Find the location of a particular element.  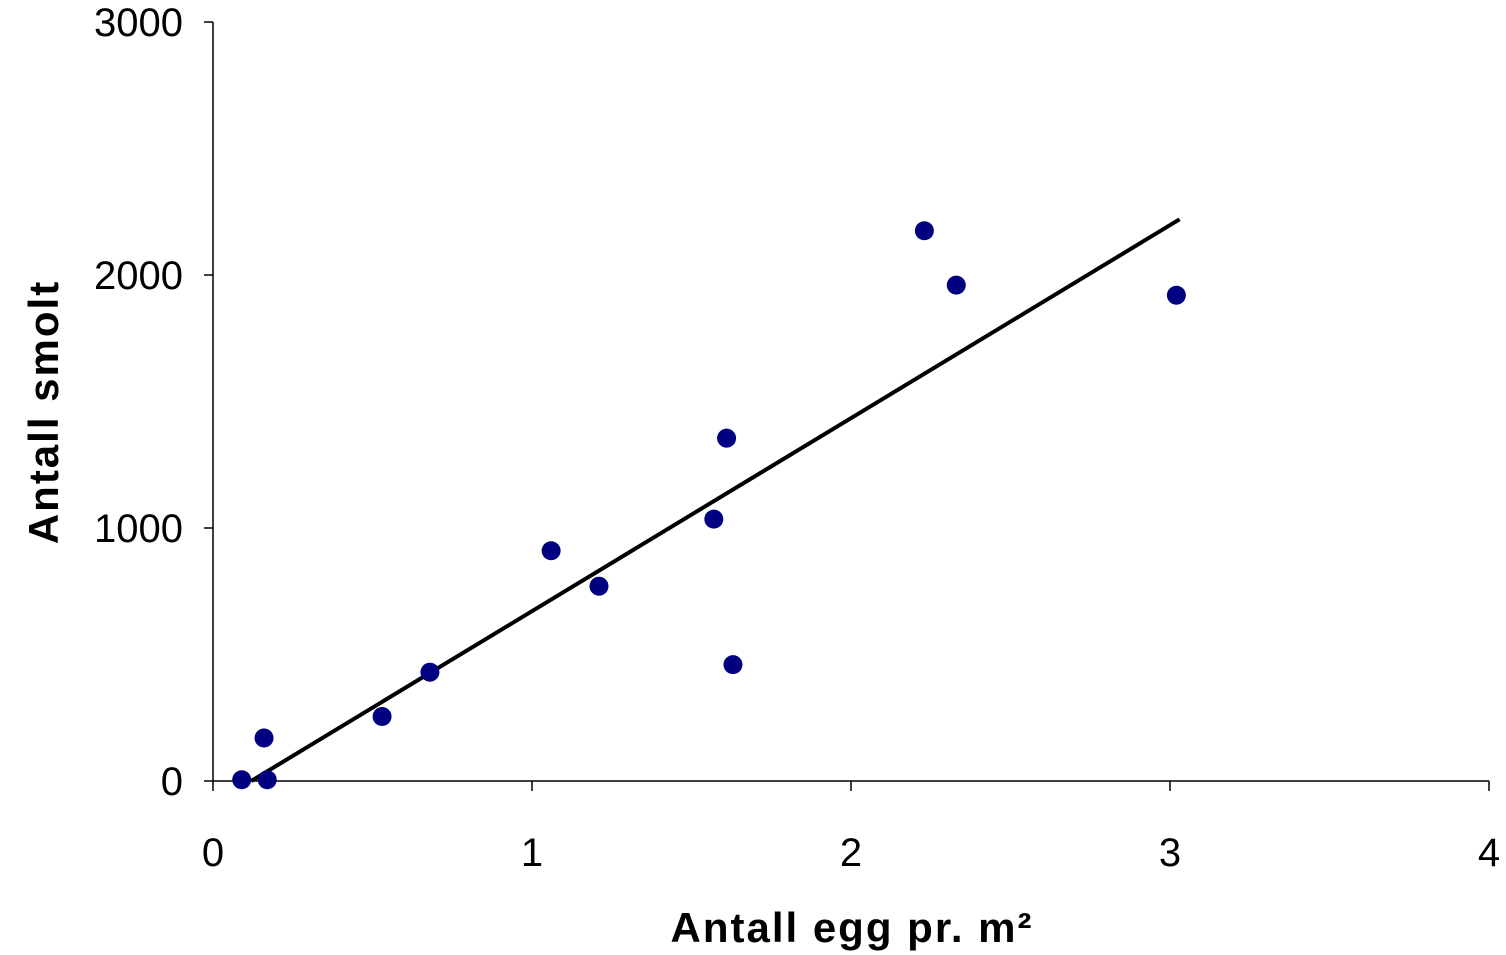

y-tick-label: 2000 is located at coordinates (138, 276).